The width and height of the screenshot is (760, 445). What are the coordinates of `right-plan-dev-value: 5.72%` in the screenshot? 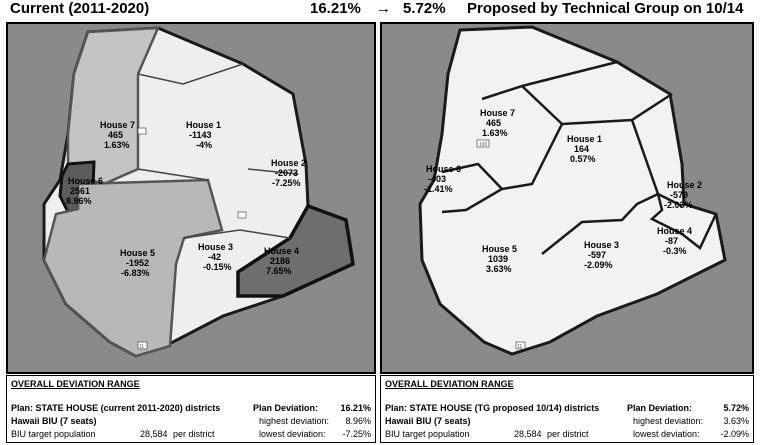 It's located at (736, 408).